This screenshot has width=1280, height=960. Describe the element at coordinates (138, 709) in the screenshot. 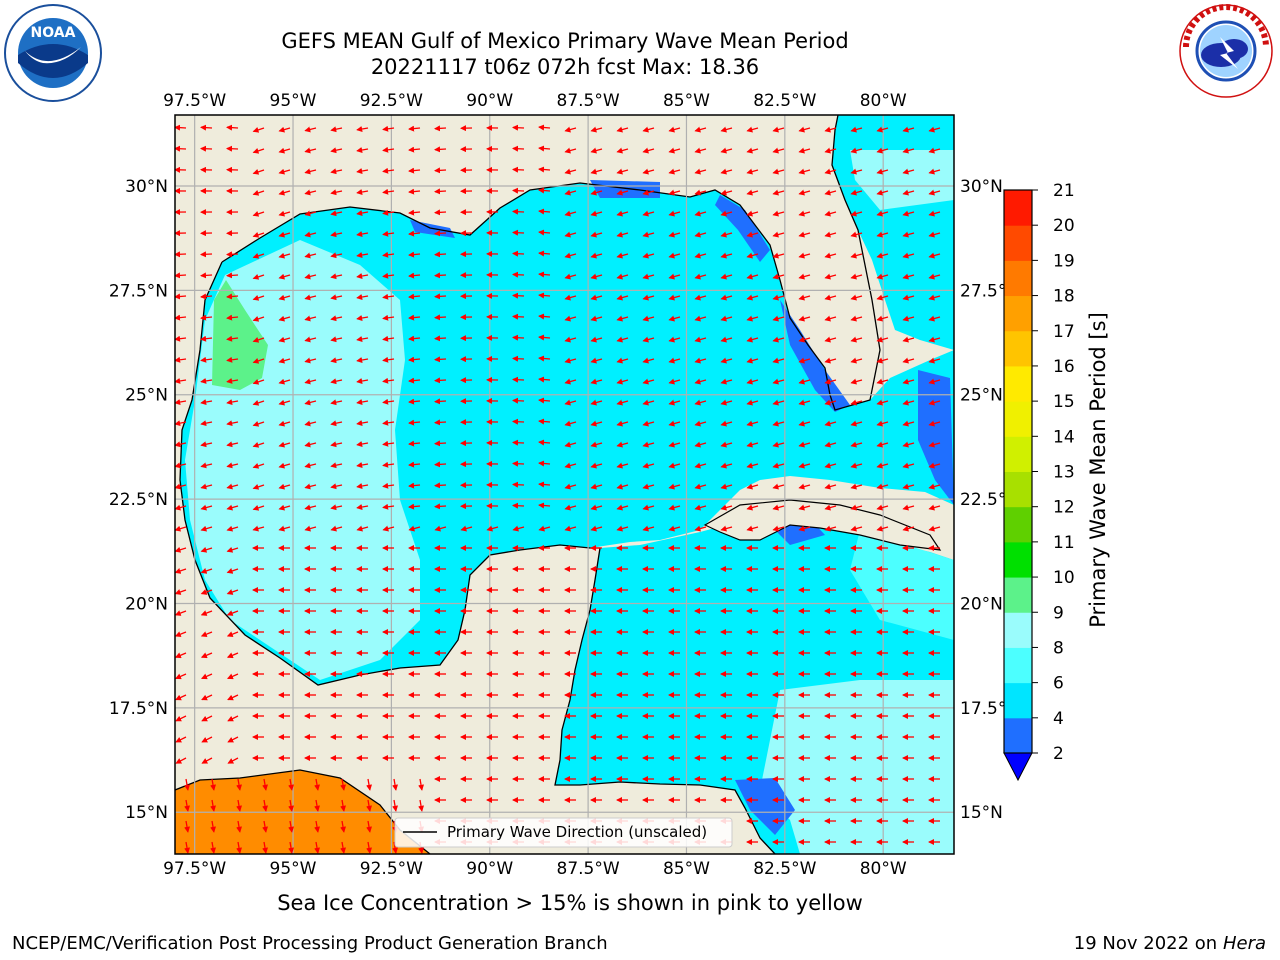

I see `lat-tick-label-left: 17.5°N` at that location.